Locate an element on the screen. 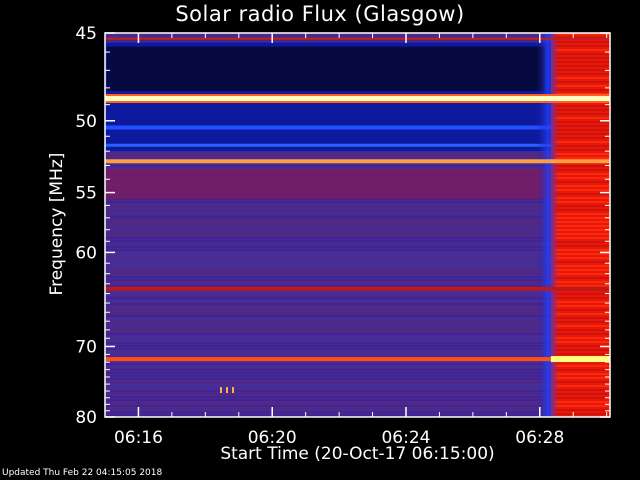 Image resolution: width=640 pixels, height=480 pixels. interference-line is located at coordinates (357, 99).